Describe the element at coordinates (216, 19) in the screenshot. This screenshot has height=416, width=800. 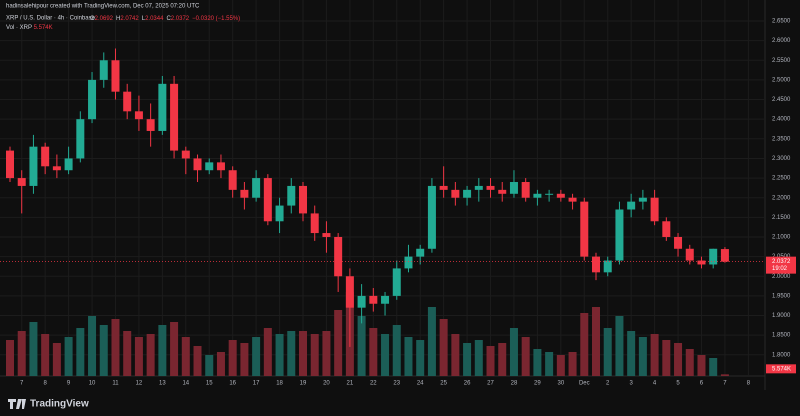
I see `change: −0.0320 (−1.55%)` at that location.